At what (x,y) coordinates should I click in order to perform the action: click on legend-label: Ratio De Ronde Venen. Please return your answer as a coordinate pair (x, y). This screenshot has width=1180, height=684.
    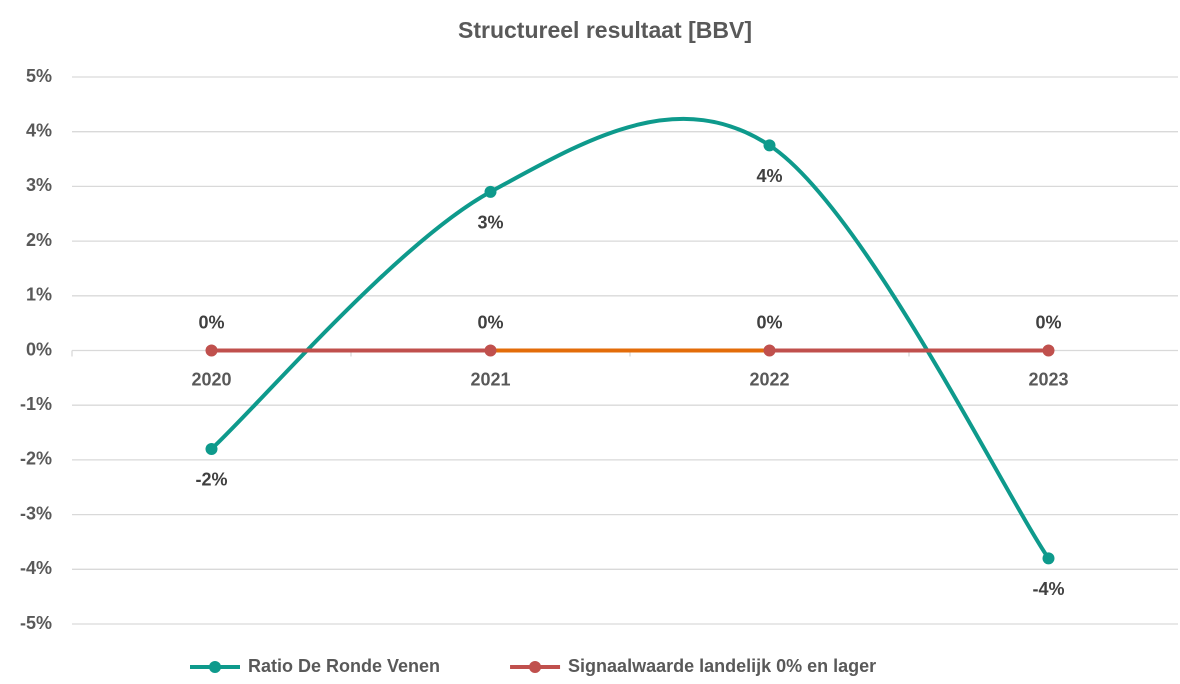
    Looking at the image, I should click on (344, 666).